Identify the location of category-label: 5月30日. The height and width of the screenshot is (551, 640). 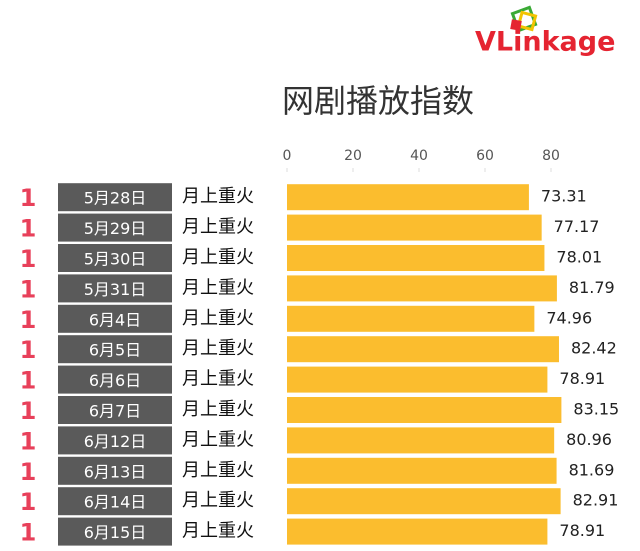
(115, 259).